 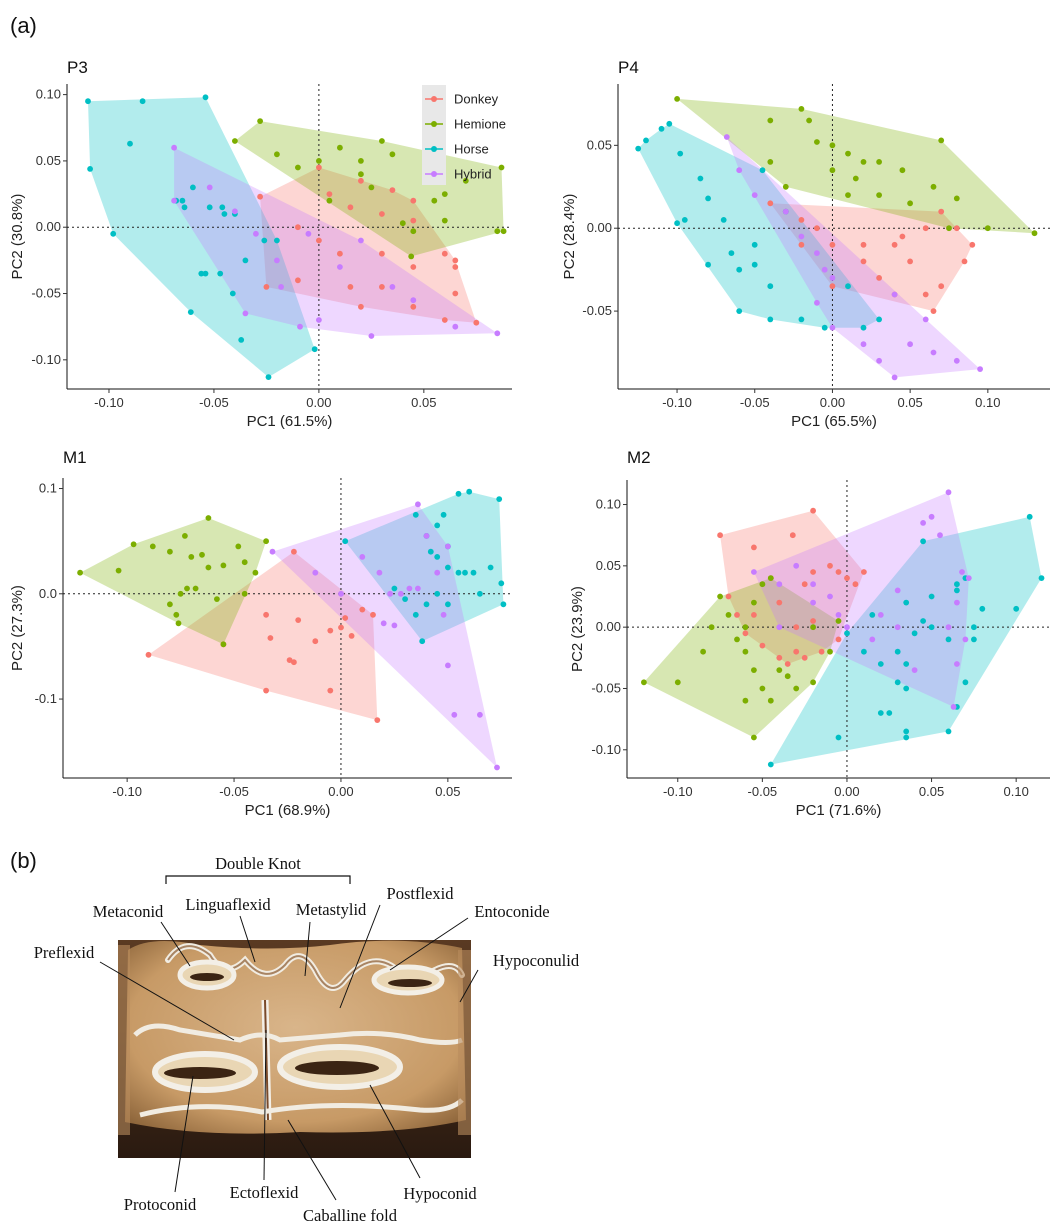 I want to click on group-hulls, so click(x=842, y=628).